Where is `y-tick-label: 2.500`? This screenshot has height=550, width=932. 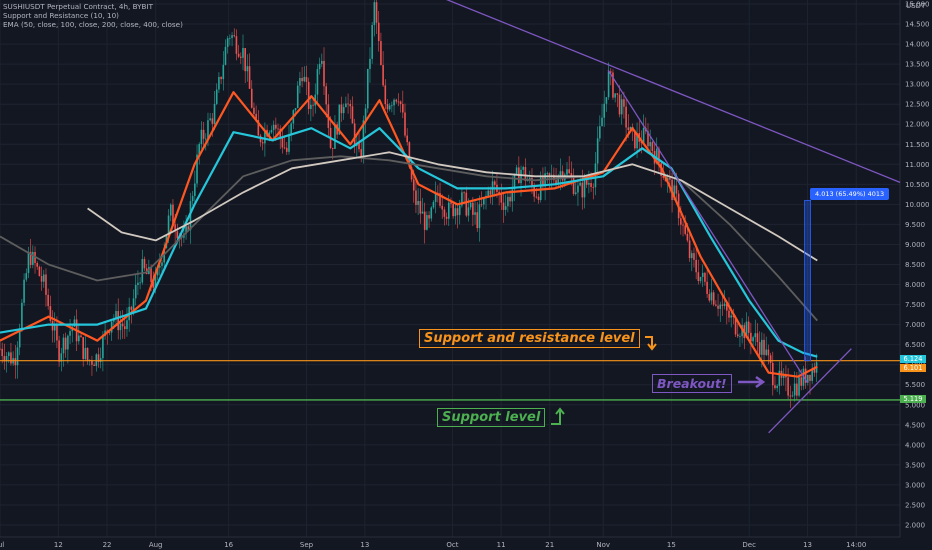
y-tick-label: 2.500 is located at coordinates (915, 505).